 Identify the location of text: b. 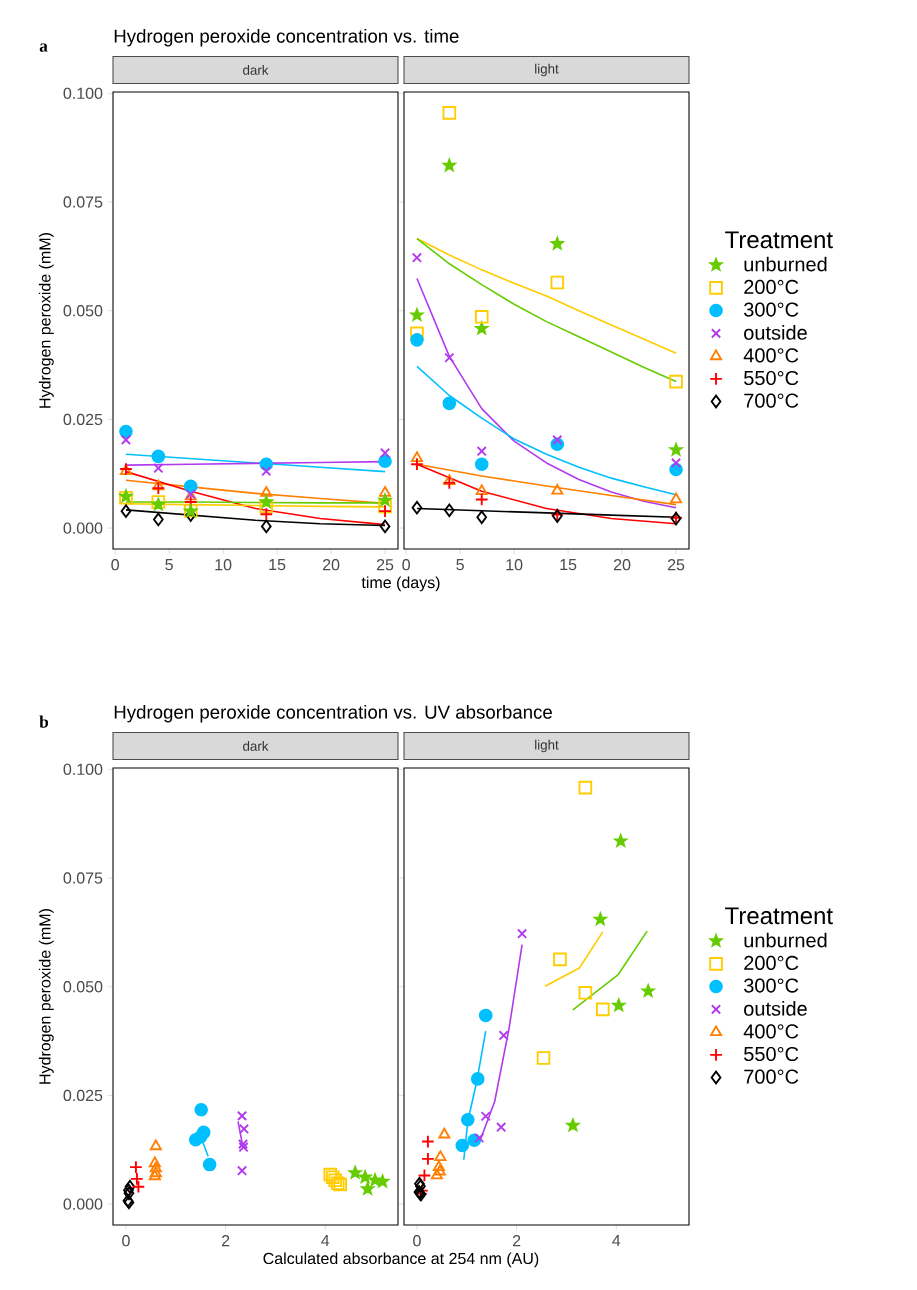
(44, 721).